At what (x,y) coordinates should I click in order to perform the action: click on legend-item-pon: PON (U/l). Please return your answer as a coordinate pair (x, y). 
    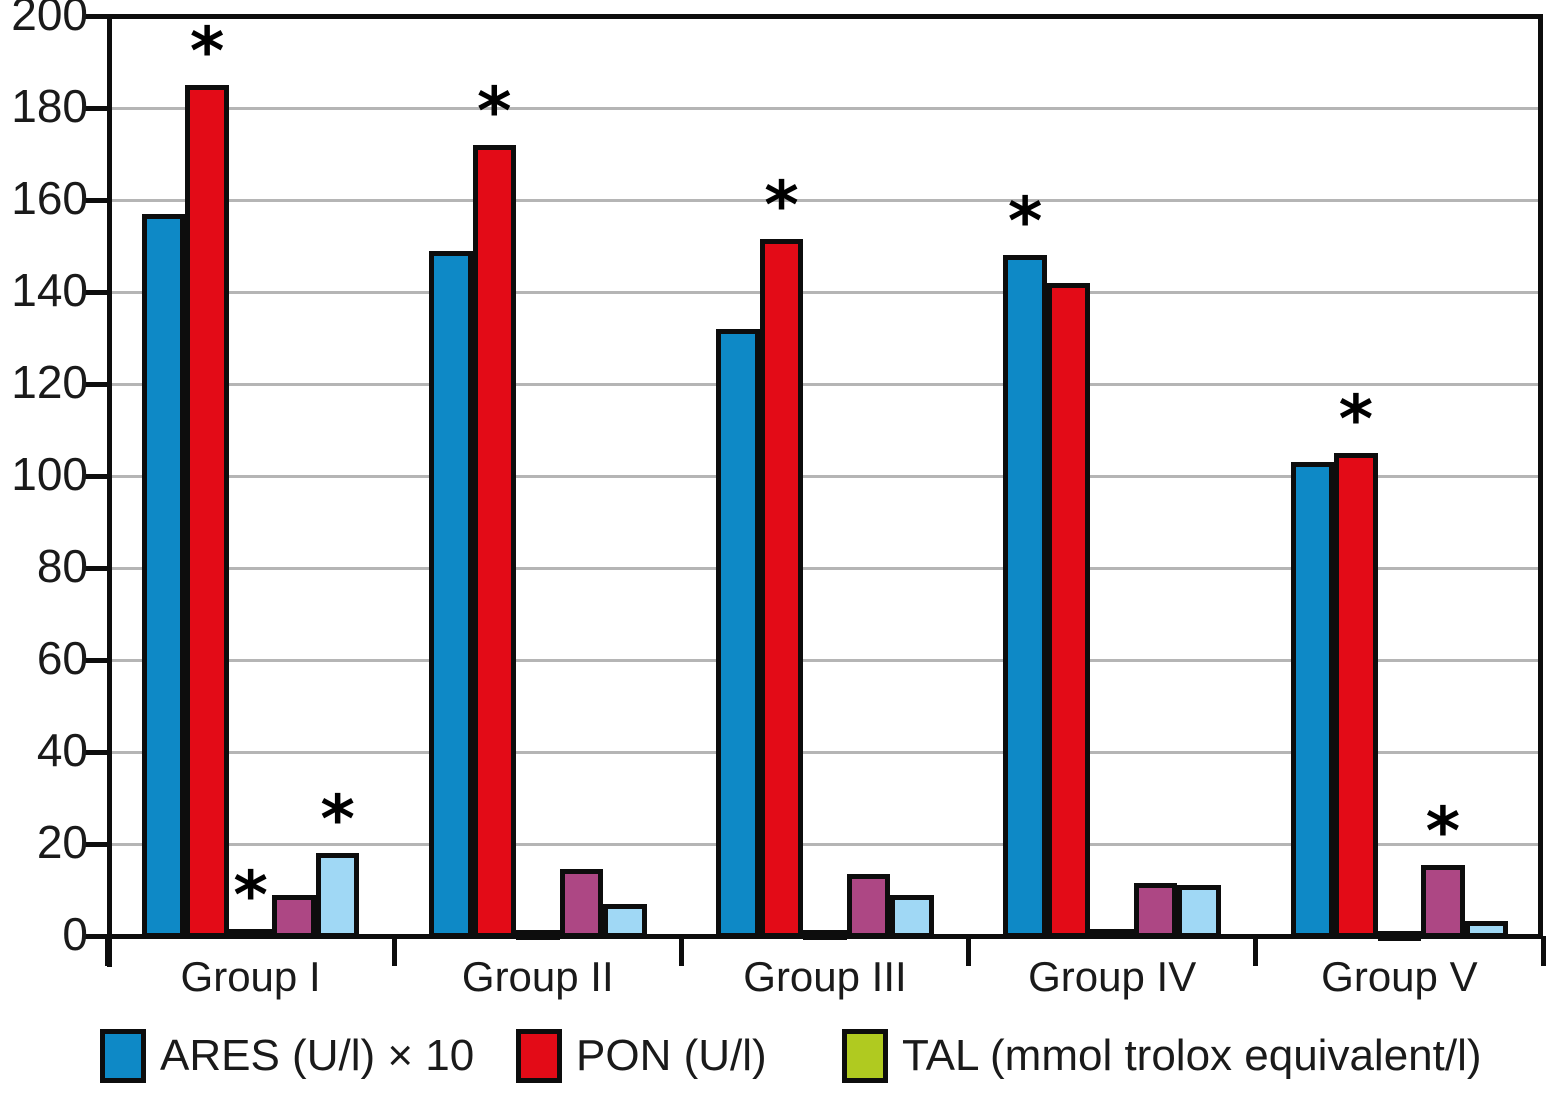
    Looking at the image, I should click on (641, 1056).